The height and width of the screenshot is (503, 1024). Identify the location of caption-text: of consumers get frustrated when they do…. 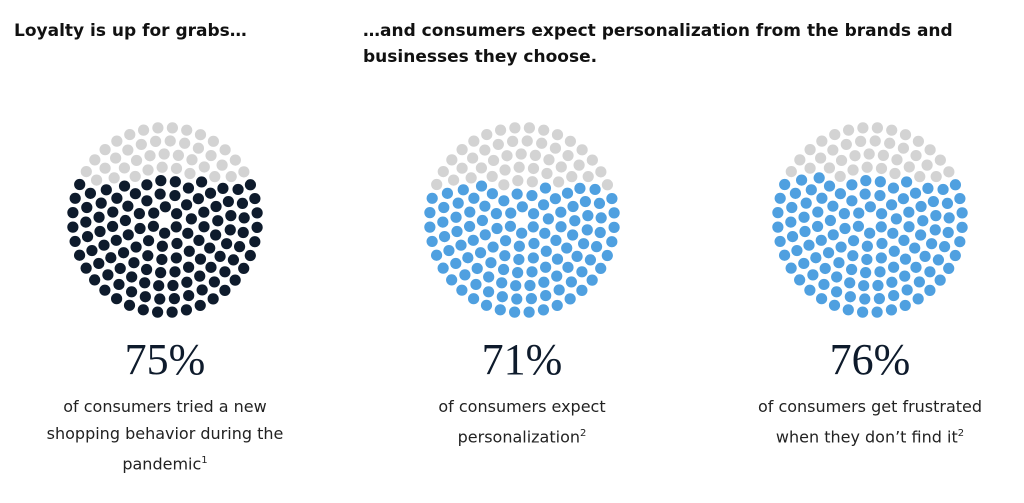
(870, 422).